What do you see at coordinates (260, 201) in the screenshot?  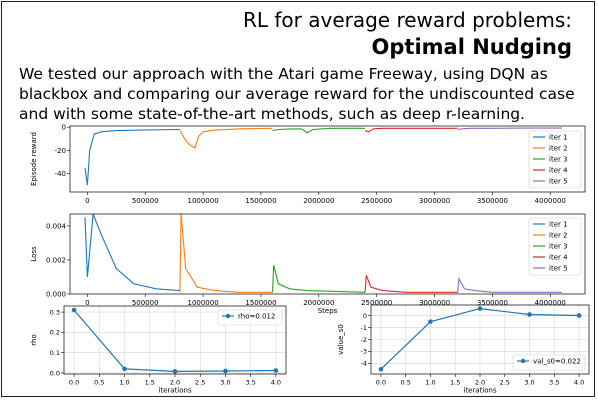 I see `x-tick-label: 1500000` at bounding box center [260, 201].